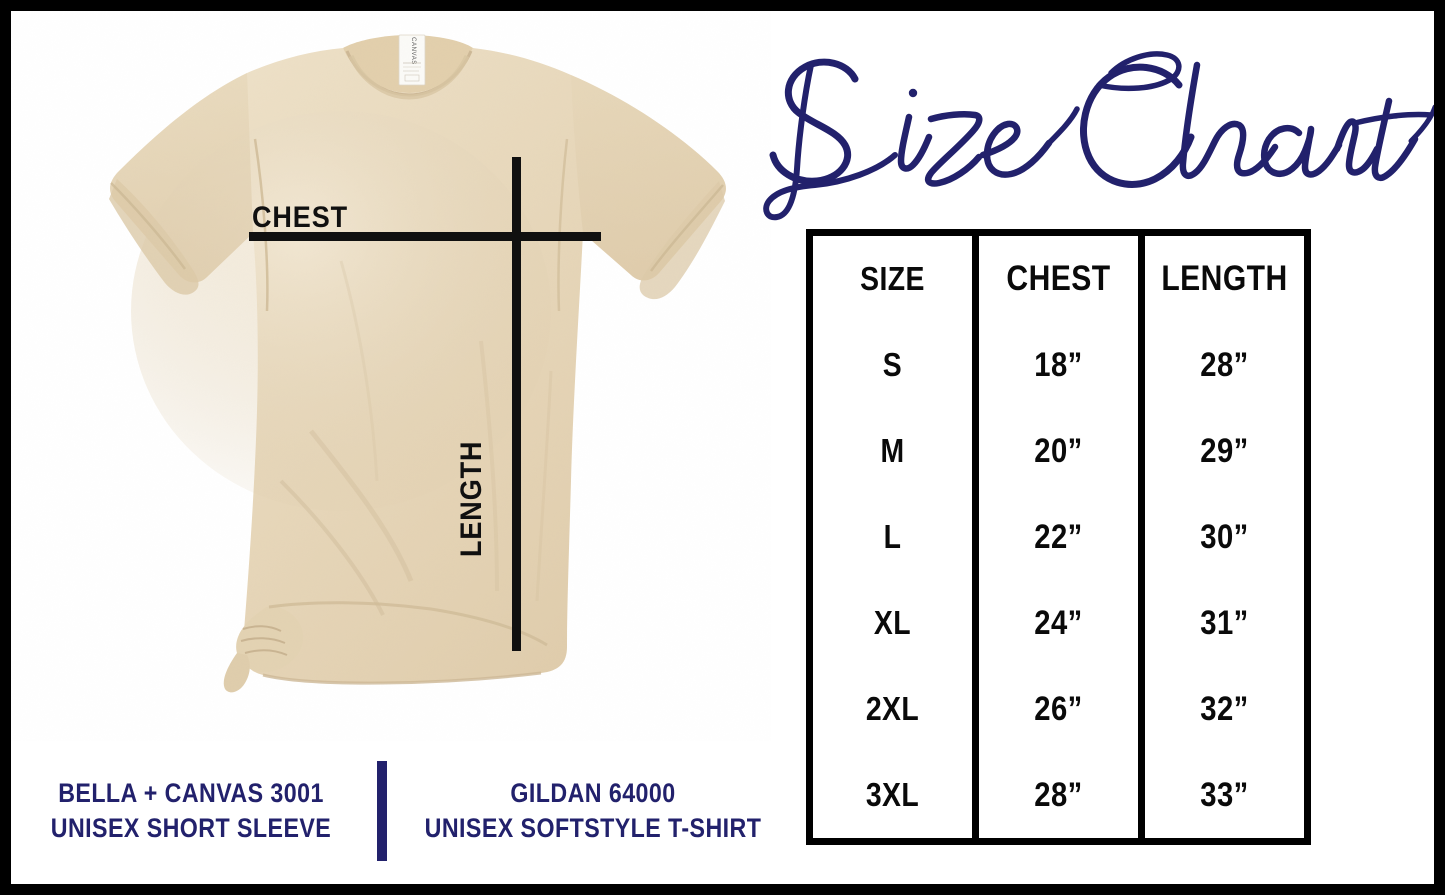  I want to click on size-table-cell-chest-s: 18”, so click(1058, 364).